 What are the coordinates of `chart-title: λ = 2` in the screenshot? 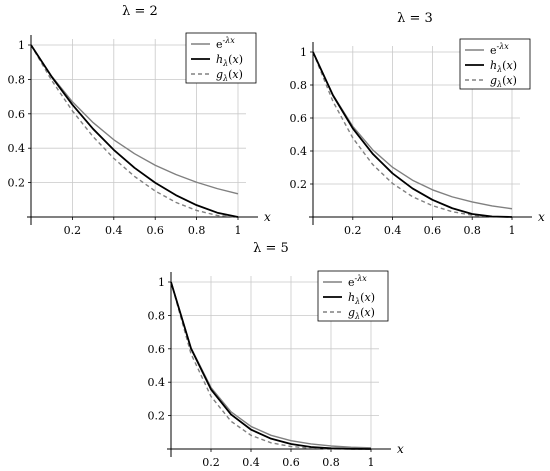 It's located at (140, 11).